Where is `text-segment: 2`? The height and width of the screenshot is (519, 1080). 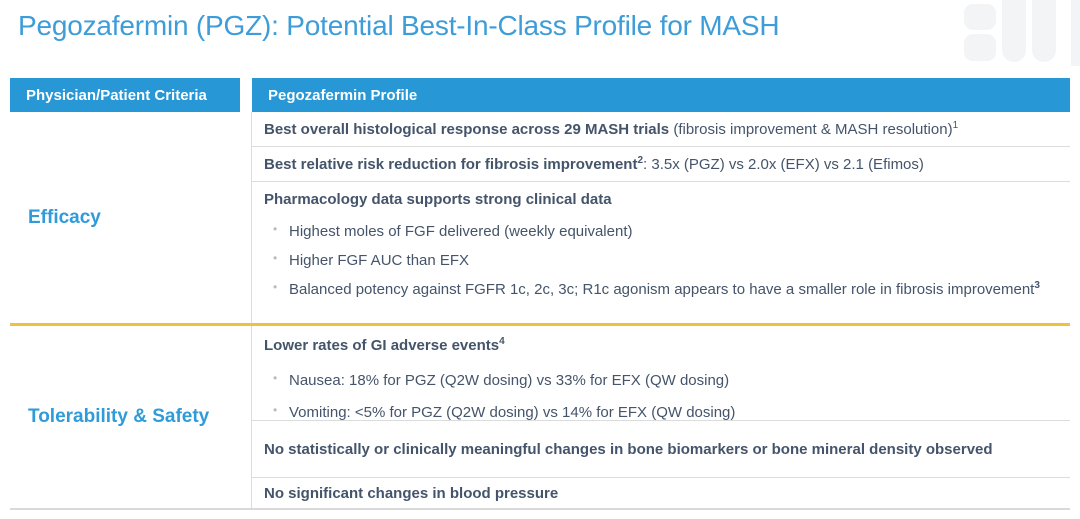
text-segment: 2 is located at coordinates (640, 160).